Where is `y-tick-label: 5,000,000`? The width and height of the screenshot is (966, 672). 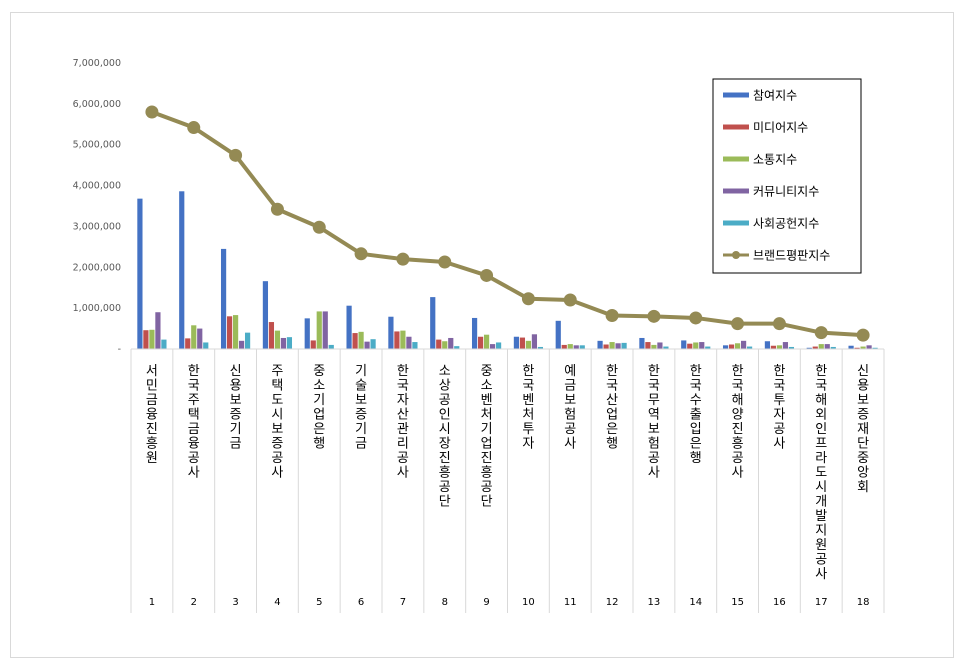 y-tick-label: 5,000,000 is located at coordinates (97, 145).